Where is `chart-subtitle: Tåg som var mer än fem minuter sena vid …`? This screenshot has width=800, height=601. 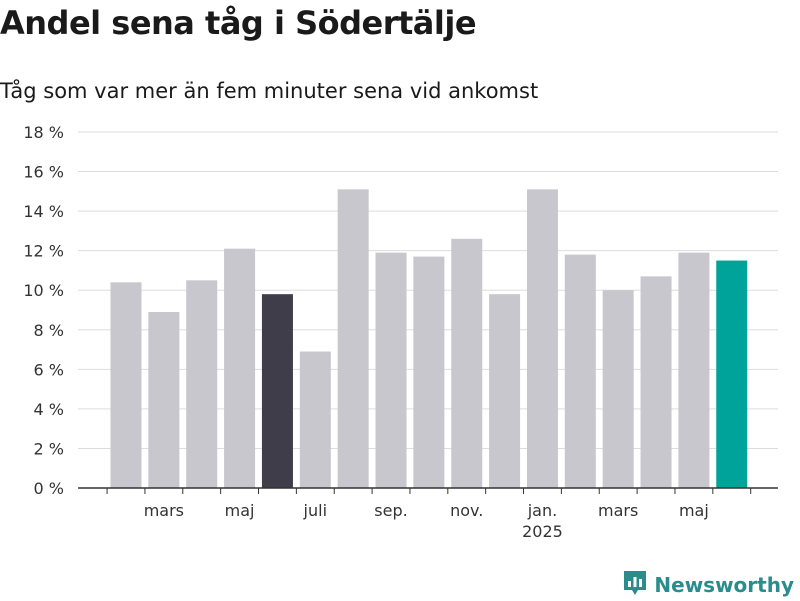
chart-subtitle: Tåg som var mer än fem minuter sena vid … is located at coordinates (269, 91).